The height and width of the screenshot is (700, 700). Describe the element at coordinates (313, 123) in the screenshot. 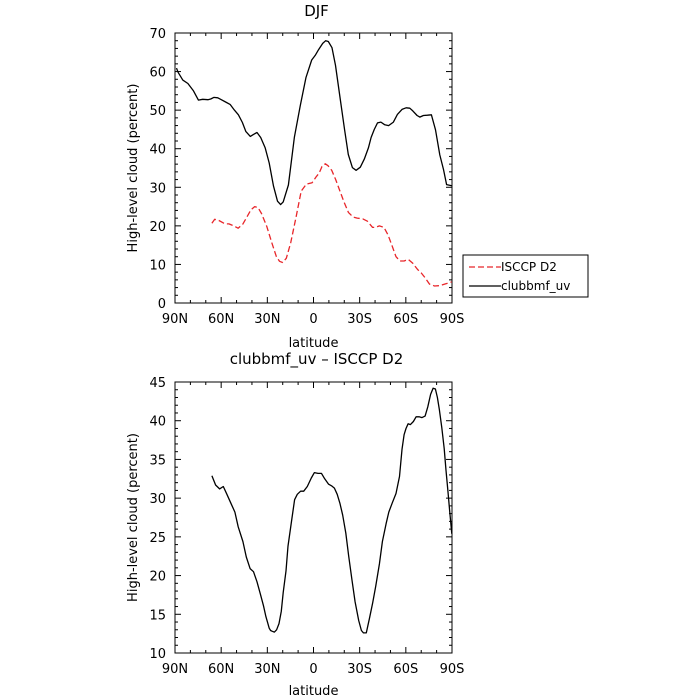

I see `series-line-clubbmf-uv` at that location.